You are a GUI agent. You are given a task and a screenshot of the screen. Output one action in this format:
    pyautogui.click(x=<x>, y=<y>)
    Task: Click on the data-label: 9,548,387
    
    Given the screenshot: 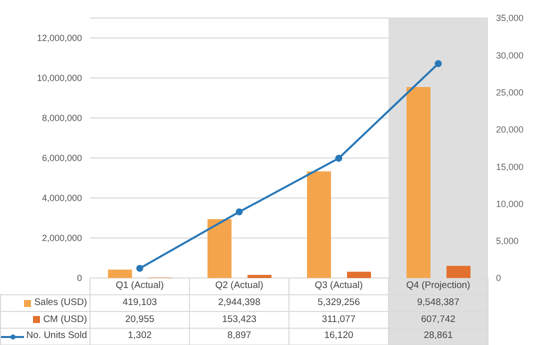 What is the action you would take?
    pyautogui.click(x=438, y=303)
    